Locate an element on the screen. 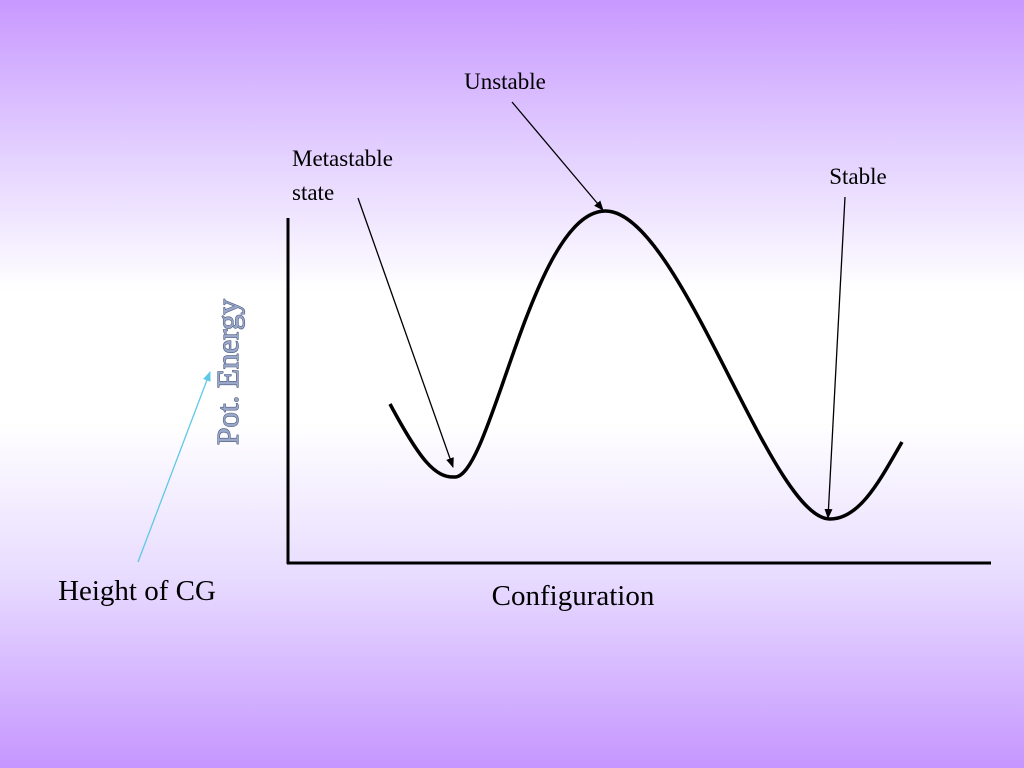 The height and width of the screenshot is (768, 1024). metastable-arrow is located at coordinates (405, 332).